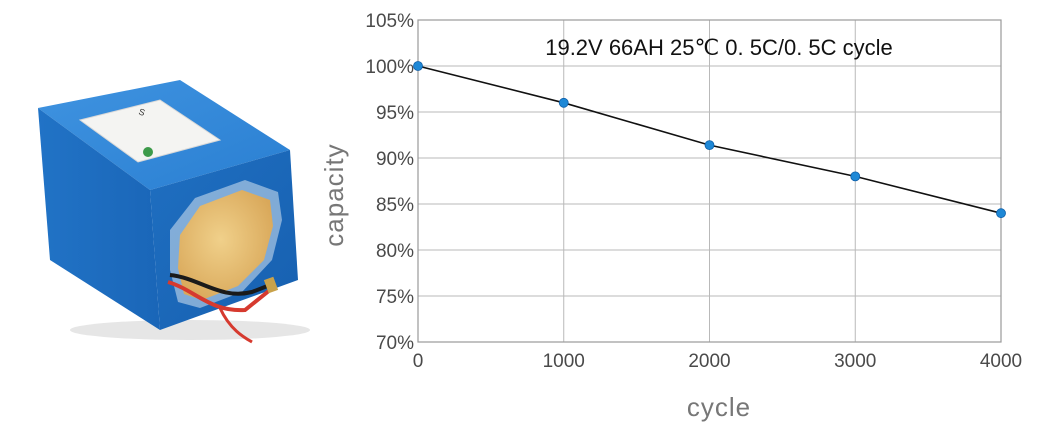 This screenshot has width=1045, height=439. What do you see at coordinates (389, 182) in the screenshot?
I see `y-tick-labels: 70% 75% 80% 85% 90% 95% 100% 105%` at bounding box center [389, 182].